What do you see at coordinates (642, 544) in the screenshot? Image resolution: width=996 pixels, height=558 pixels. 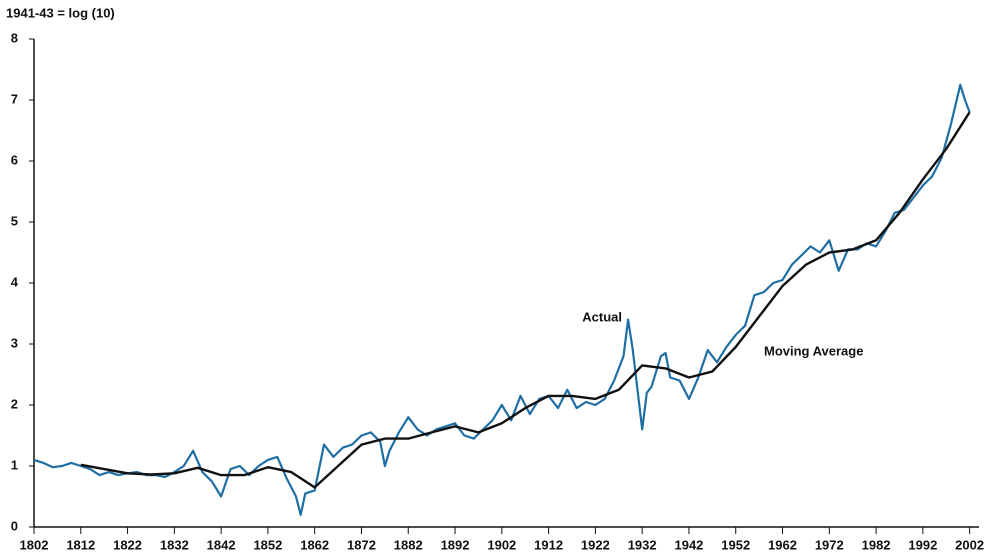 I see `x-tick-label: 1932` at bounding box center [642, 544].